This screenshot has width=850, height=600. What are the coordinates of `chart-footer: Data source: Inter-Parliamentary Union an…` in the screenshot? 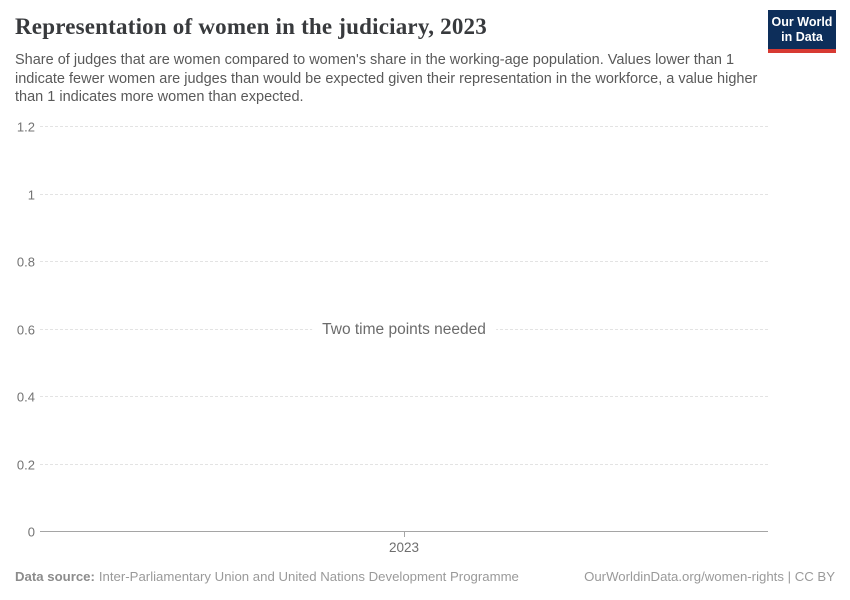 It's located at (425, 576).